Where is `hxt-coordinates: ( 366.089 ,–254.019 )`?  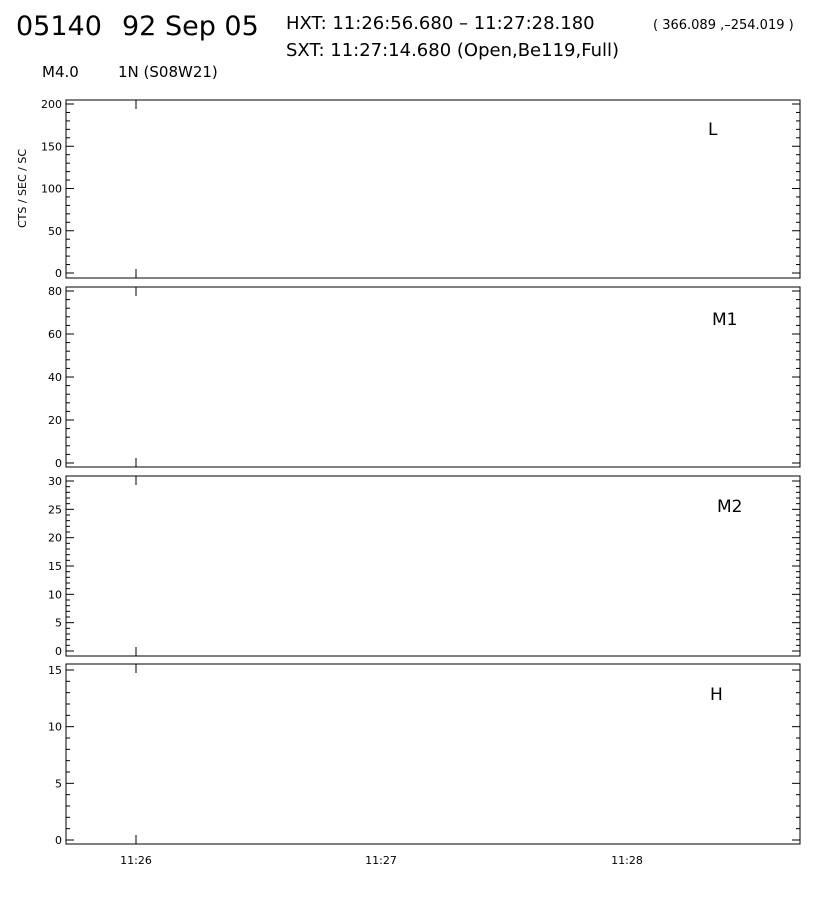 hxt-coordinates: ( 366.089 ,–254.019 ) is located at coordinates (723, 25).